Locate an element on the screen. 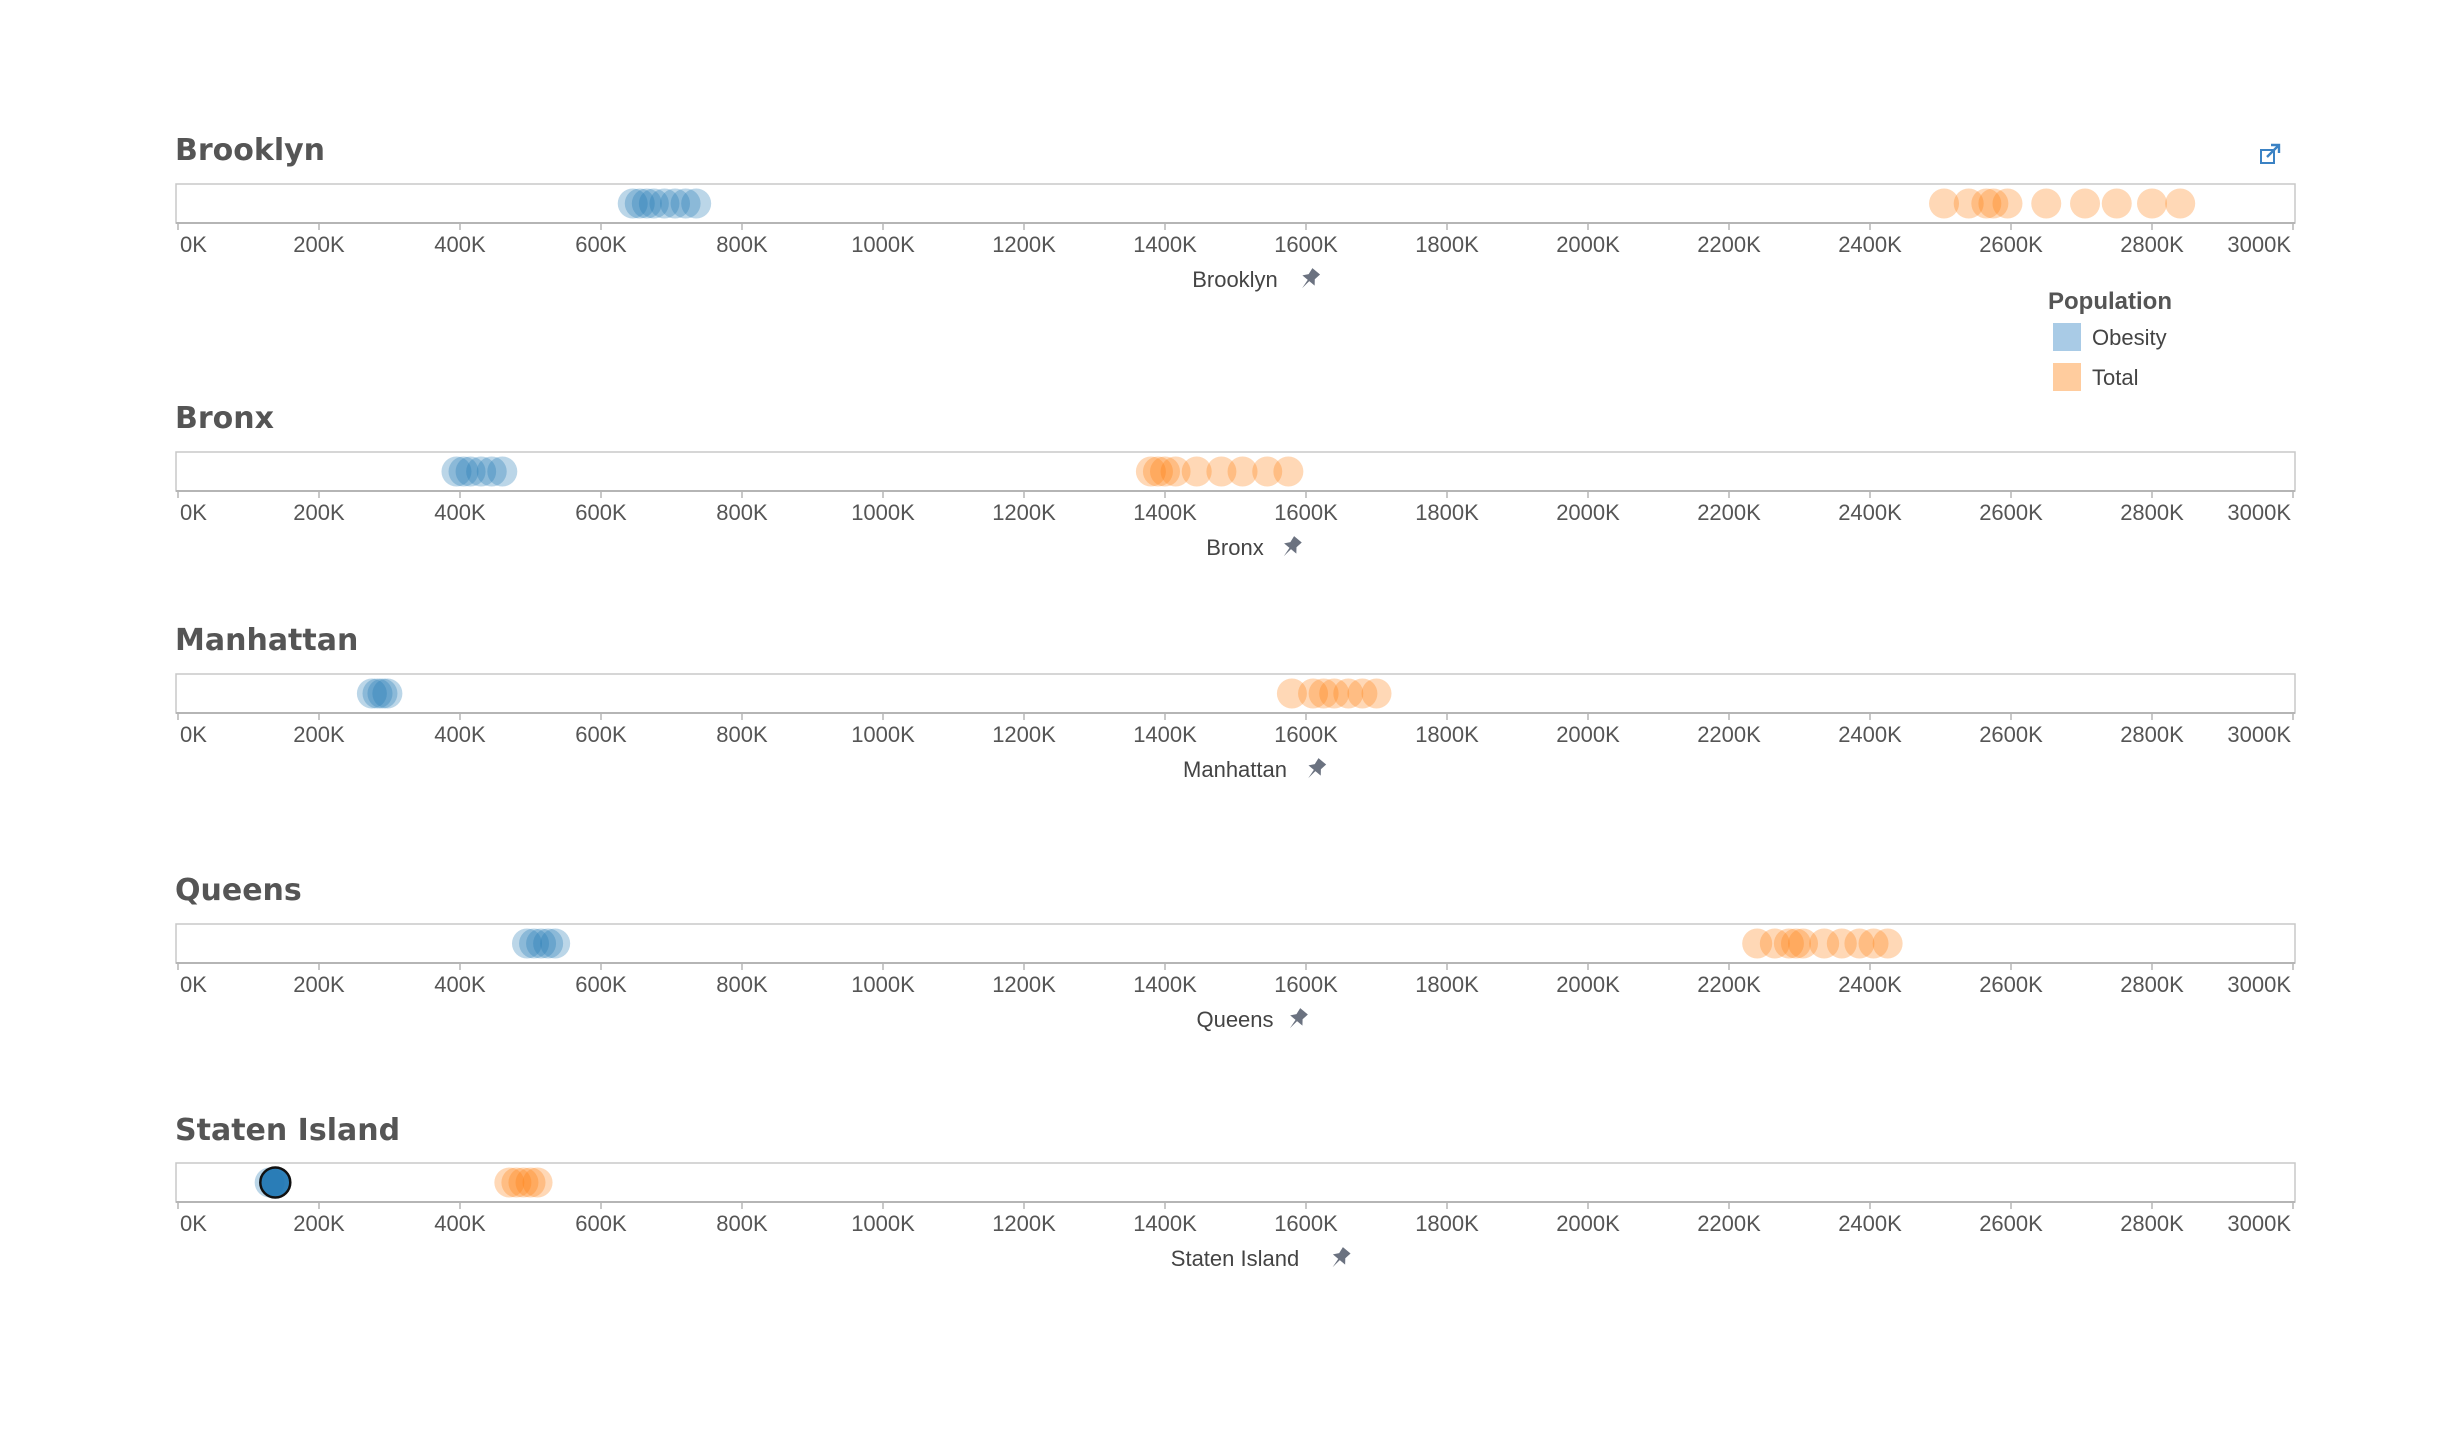 This screenshot has width=2452, height=1438. x-tick-label: 1200K is located at coordinates (1024, 984).